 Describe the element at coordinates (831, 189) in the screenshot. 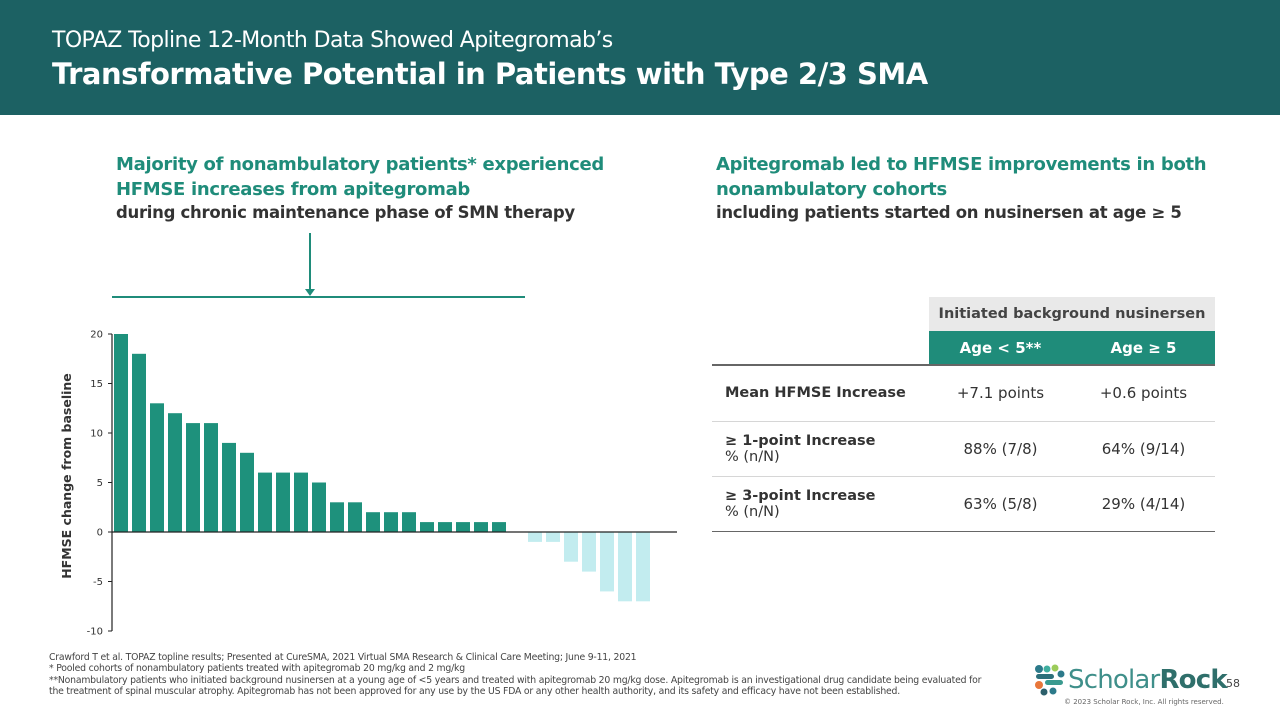

I see `right-headline-line2: nonambulatory cohorts` at that location.